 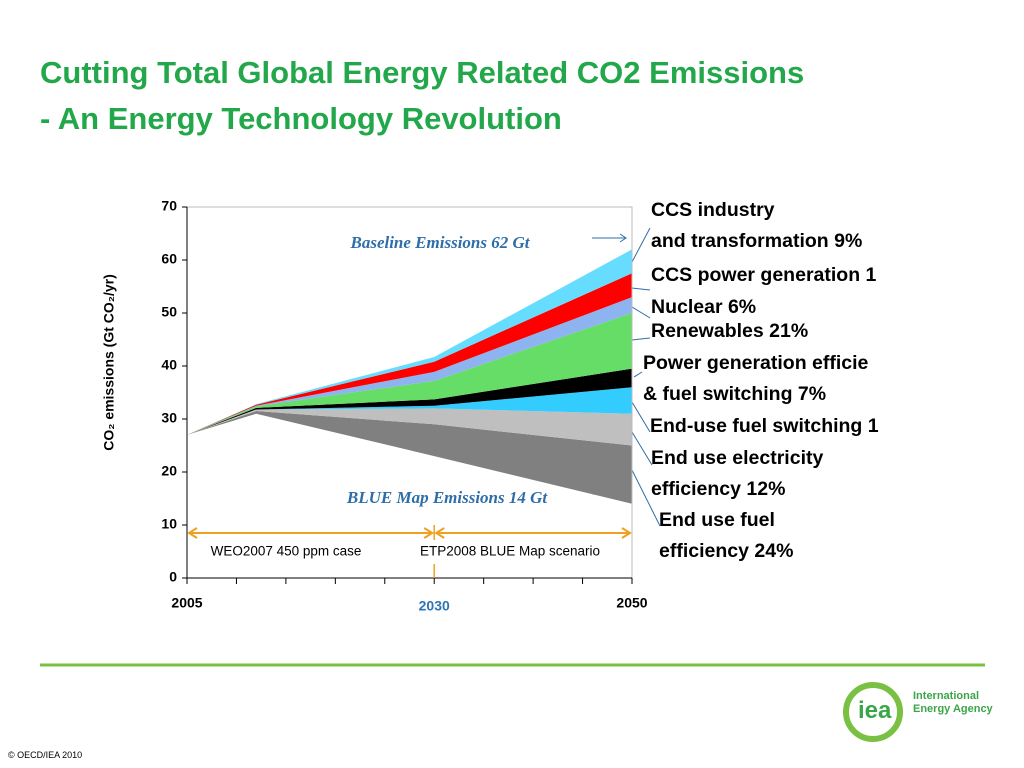 I want to click on series-label: Nuclear 6%, so click(x=704, y=307).